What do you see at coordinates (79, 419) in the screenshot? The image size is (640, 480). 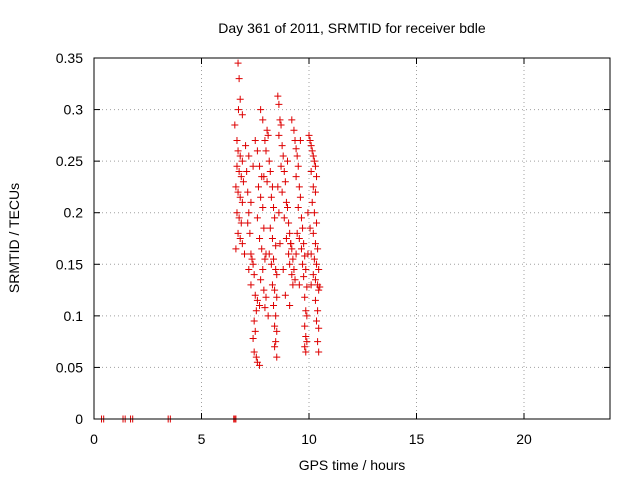 I see `y-tick-label: 0` at bounding box center [79, 419].